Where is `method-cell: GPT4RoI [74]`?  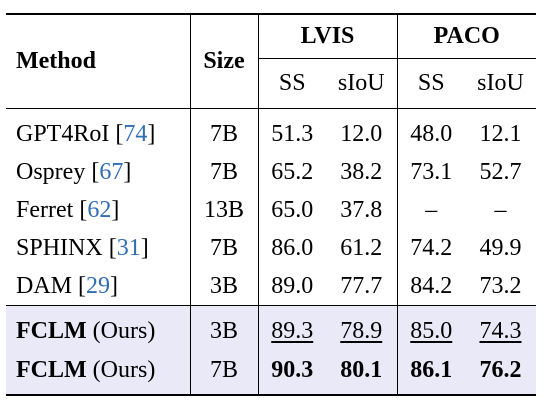 method-cell: GPT4RoI [74] is located at coordinates (98, 130).